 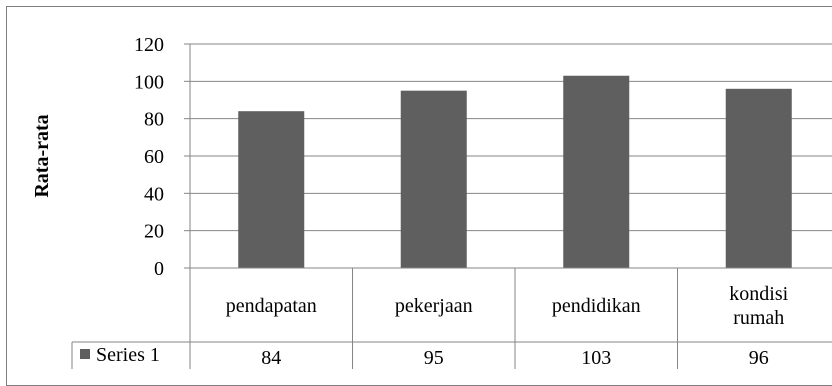 I want to click on y-tick-label: 0, so click(x=159, y=269).